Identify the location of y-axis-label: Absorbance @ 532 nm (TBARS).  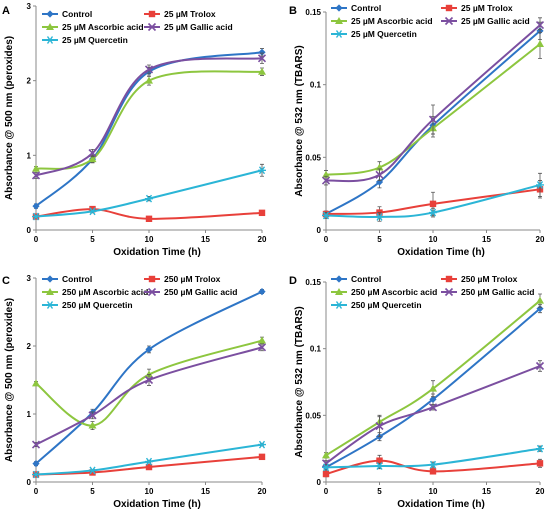
(299, 381).